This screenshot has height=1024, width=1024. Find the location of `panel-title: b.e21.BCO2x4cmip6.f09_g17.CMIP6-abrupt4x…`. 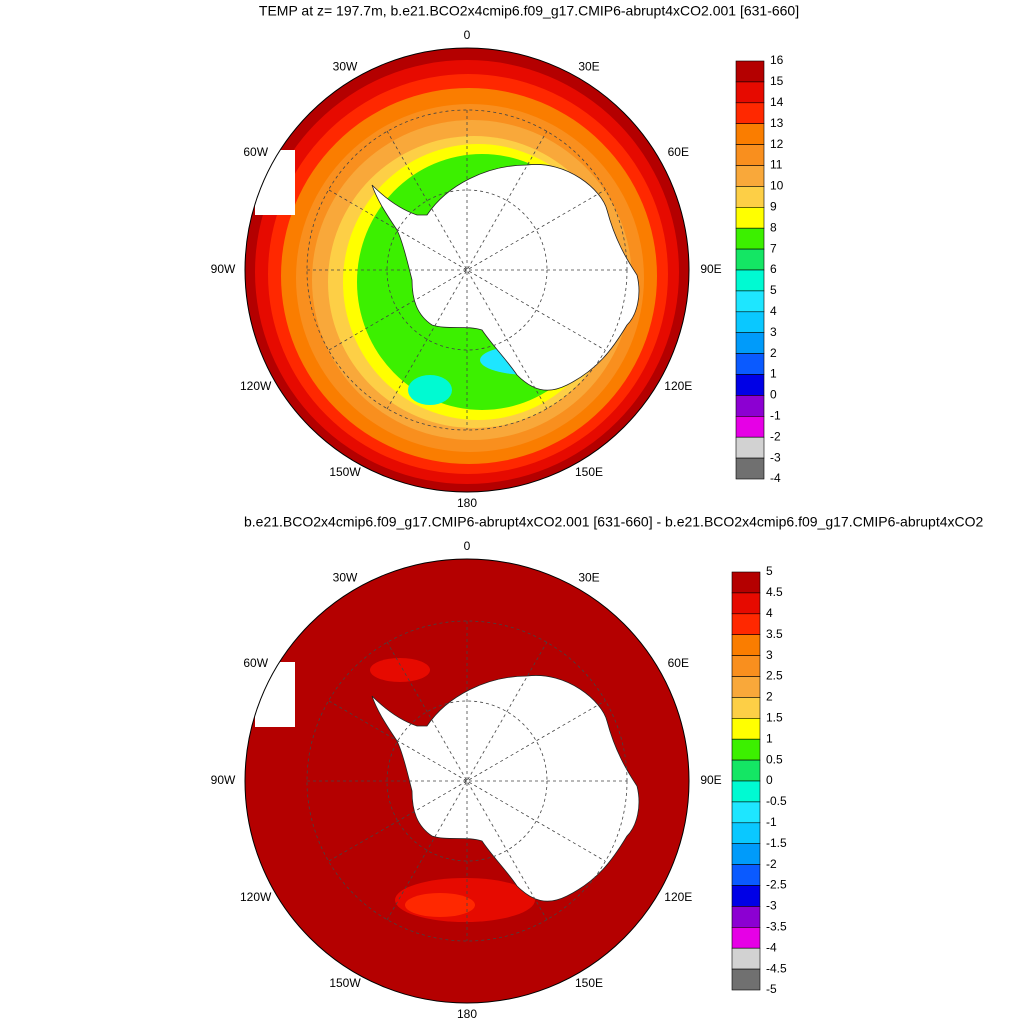

panel-title: b.e21.BCO2x4cmip6.f09_g17.CMIP6-abrupt4x… is located at coordinates (614, 522).